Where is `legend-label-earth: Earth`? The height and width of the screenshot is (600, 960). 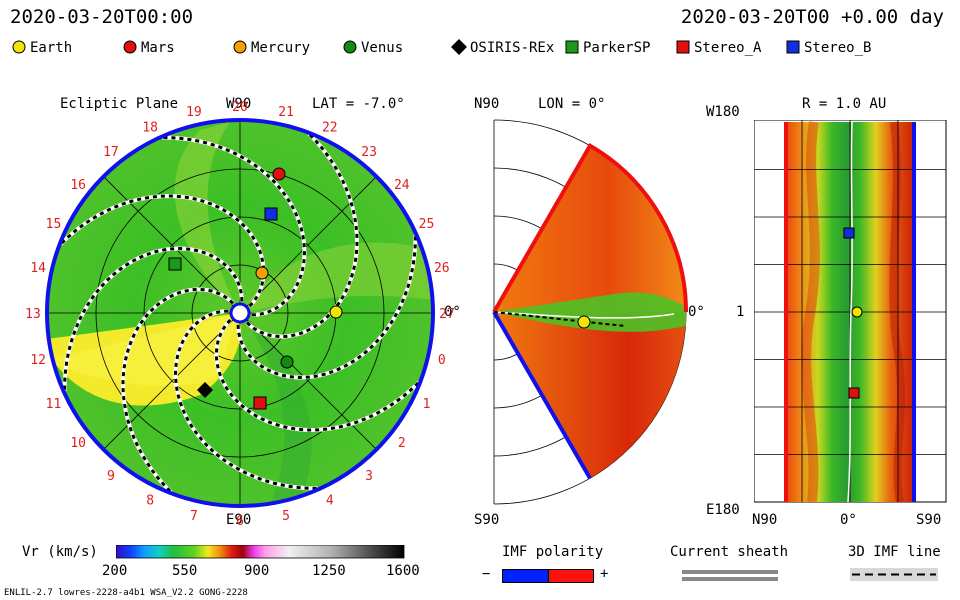 legend-label-earth: Earth is located at coordinates (51, 48).